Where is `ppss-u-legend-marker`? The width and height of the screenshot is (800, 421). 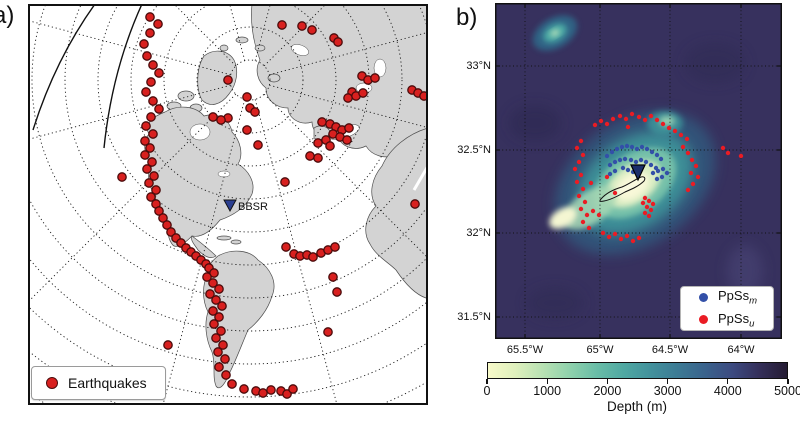
ppss-u-legend-marker is located at coordinates (703, 320).